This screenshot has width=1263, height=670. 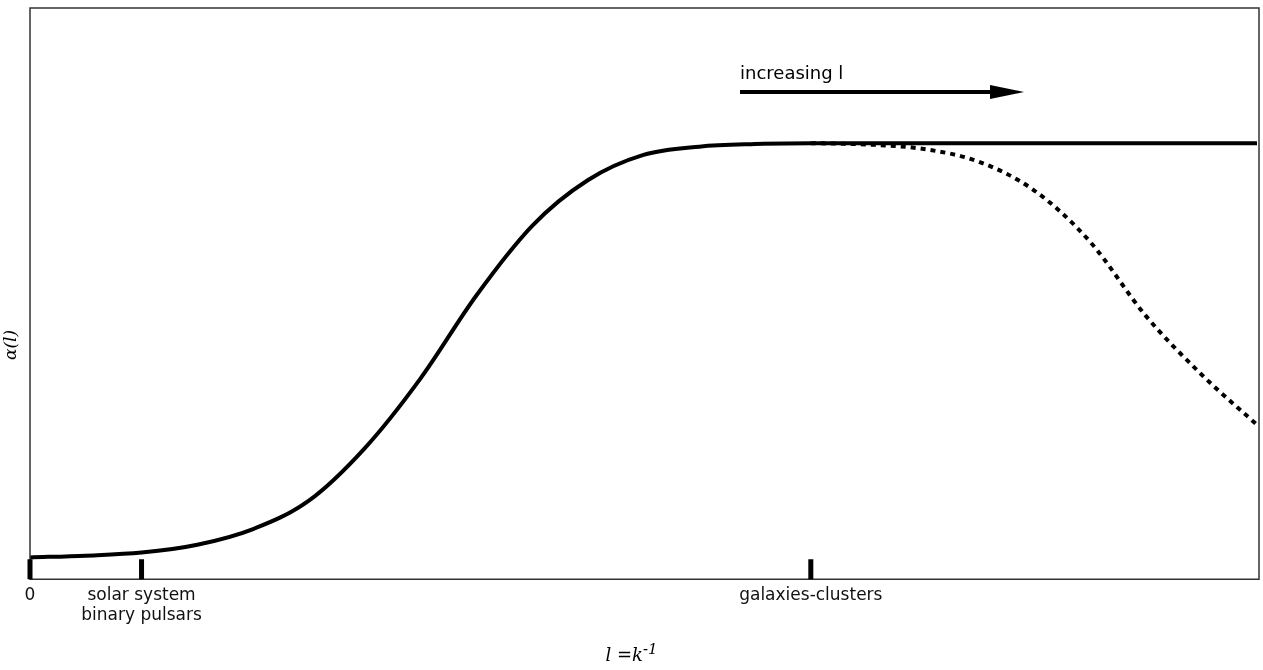 What do you see at coordinates (141, 604) in the screenshot?
I see `x-tick-label: solar system binary pulsars` at bounding box center [141, 604].